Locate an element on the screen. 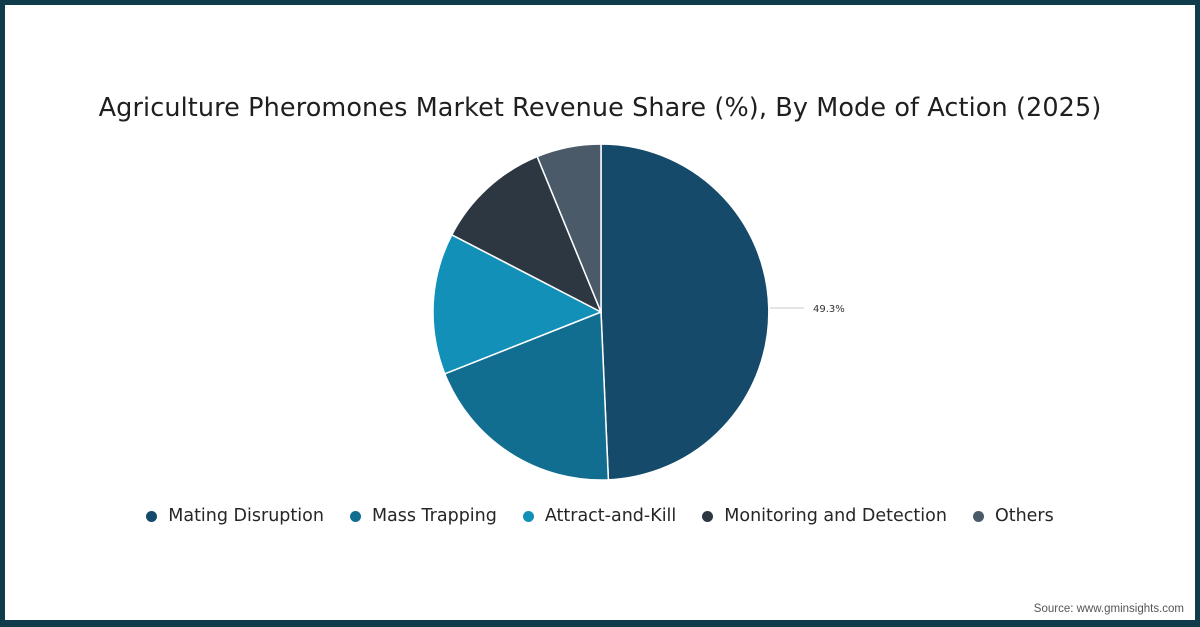 The height and width of the screenshot is (627, 1200). legend-label: Mating Disruption is located at coordinates (246, 516).